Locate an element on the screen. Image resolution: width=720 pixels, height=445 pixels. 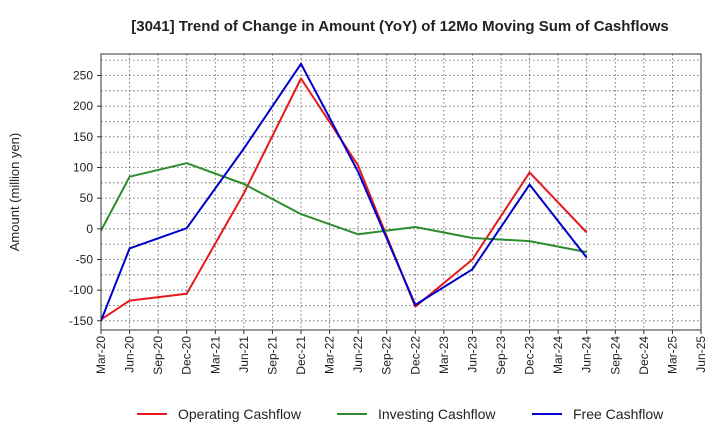
x-tick-label: Jun-21 is located at coordinates (244, 354).